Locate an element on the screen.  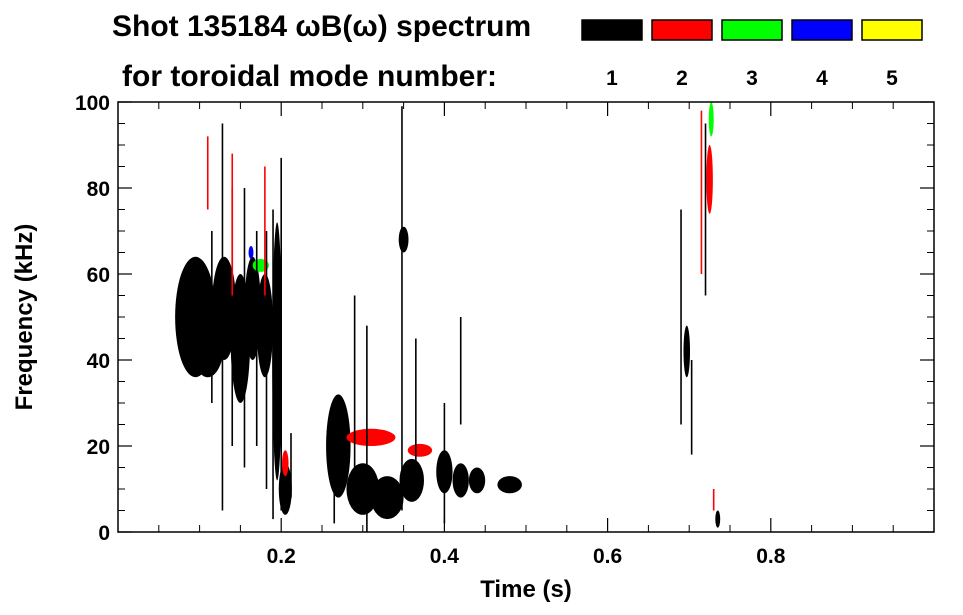
legend-label-5: 5 is located at coordinates (892, 78).